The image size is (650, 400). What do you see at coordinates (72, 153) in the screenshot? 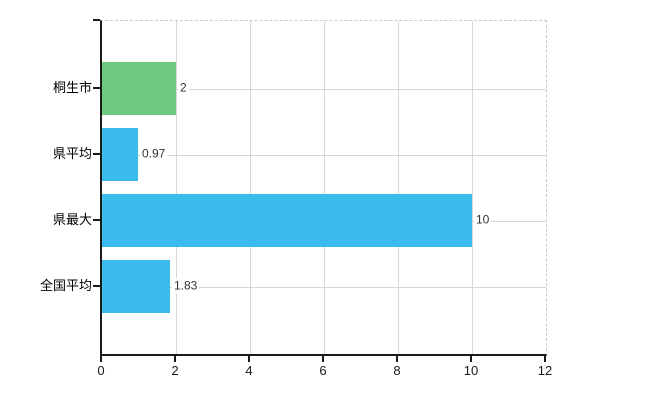
I see `category-label: 県平均` at bounding box center [72, 153].